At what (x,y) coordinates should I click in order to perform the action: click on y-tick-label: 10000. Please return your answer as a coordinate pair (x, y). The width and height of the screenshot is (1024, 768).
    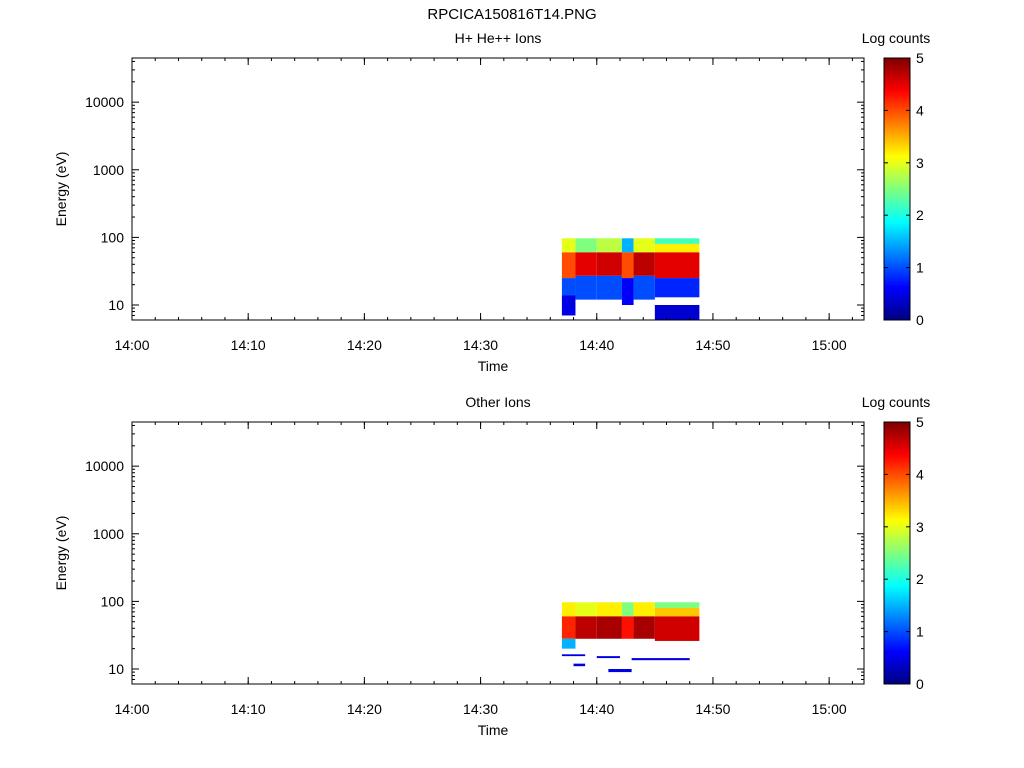
    Looking at the image, I should click on (104, 102).